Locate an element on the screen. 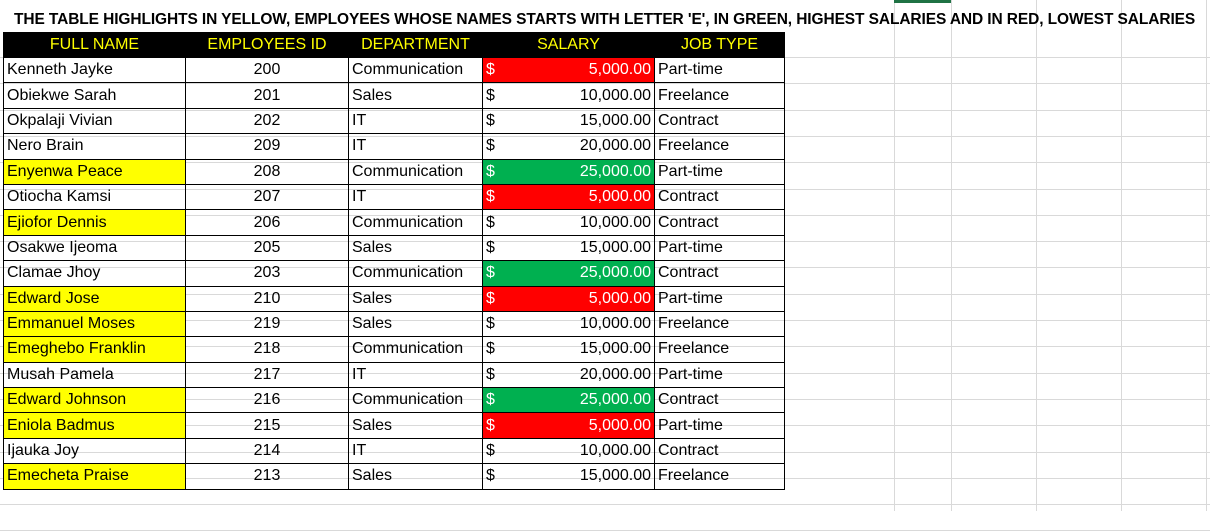 This screenshot has width=1210, height=531. cell-employee-id: 205 is located at coordinates (267, 248).